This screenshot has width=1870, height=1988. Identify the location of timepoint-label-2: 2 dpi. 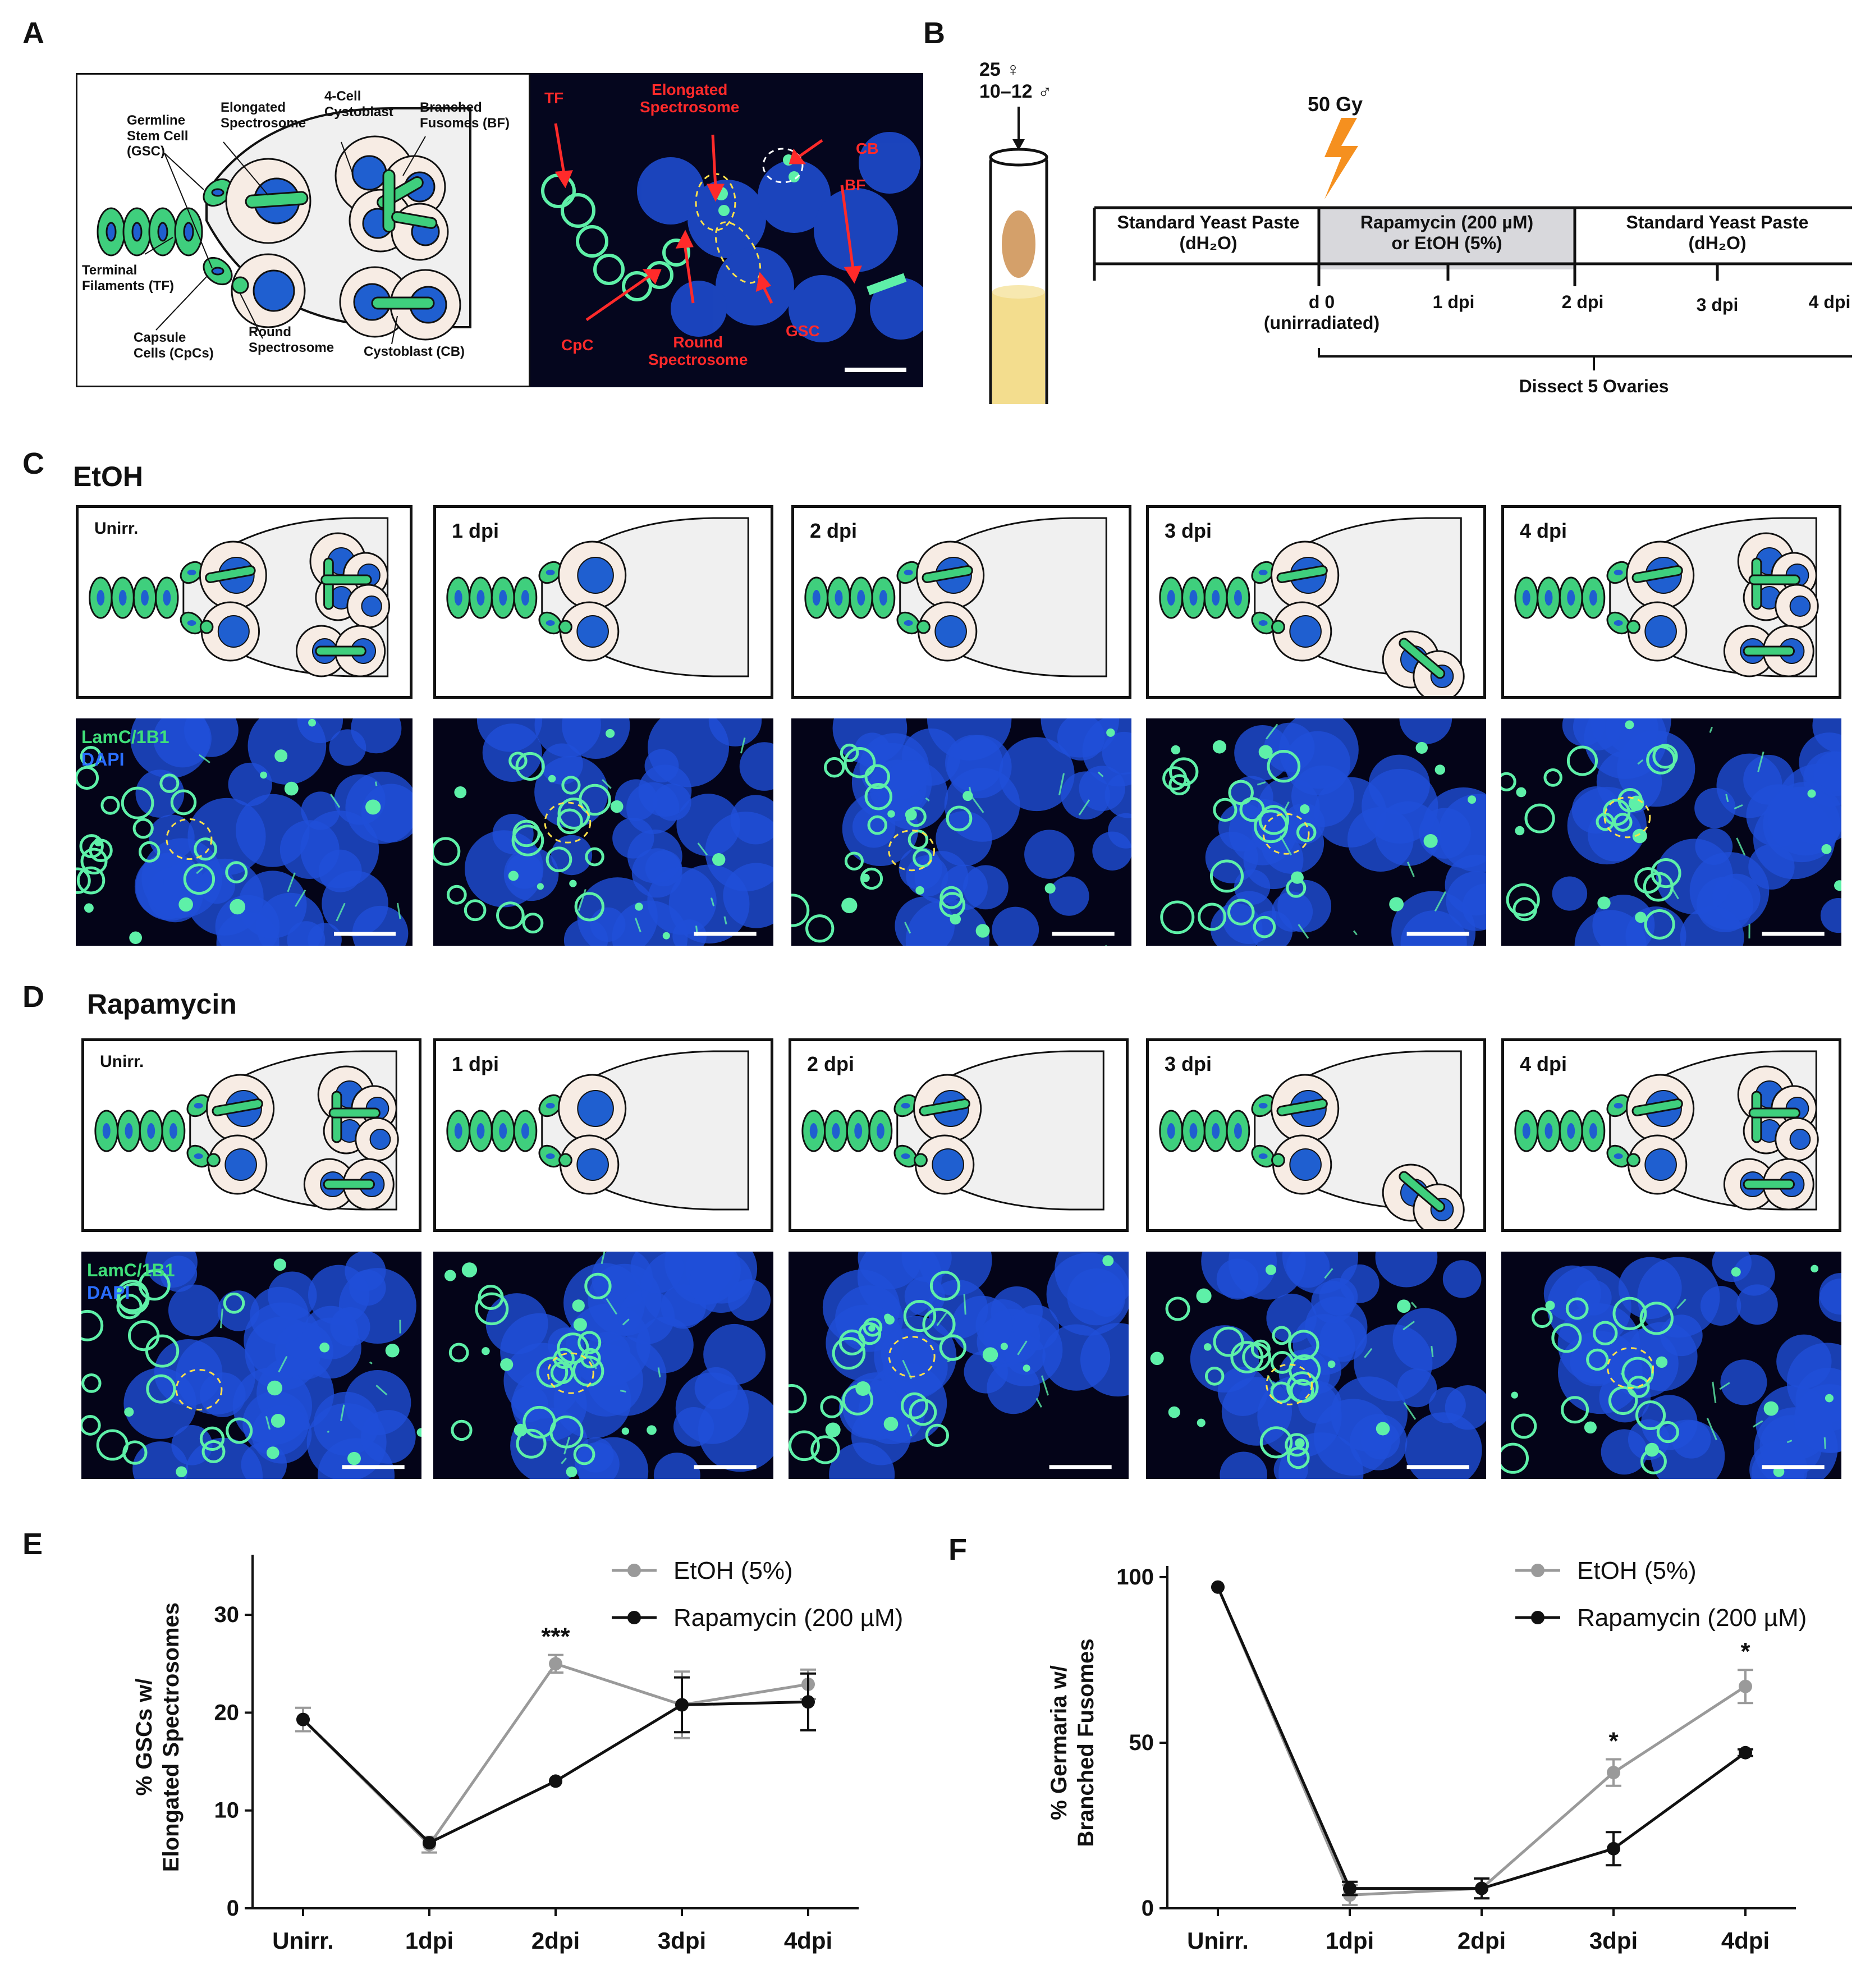
(834, 530).